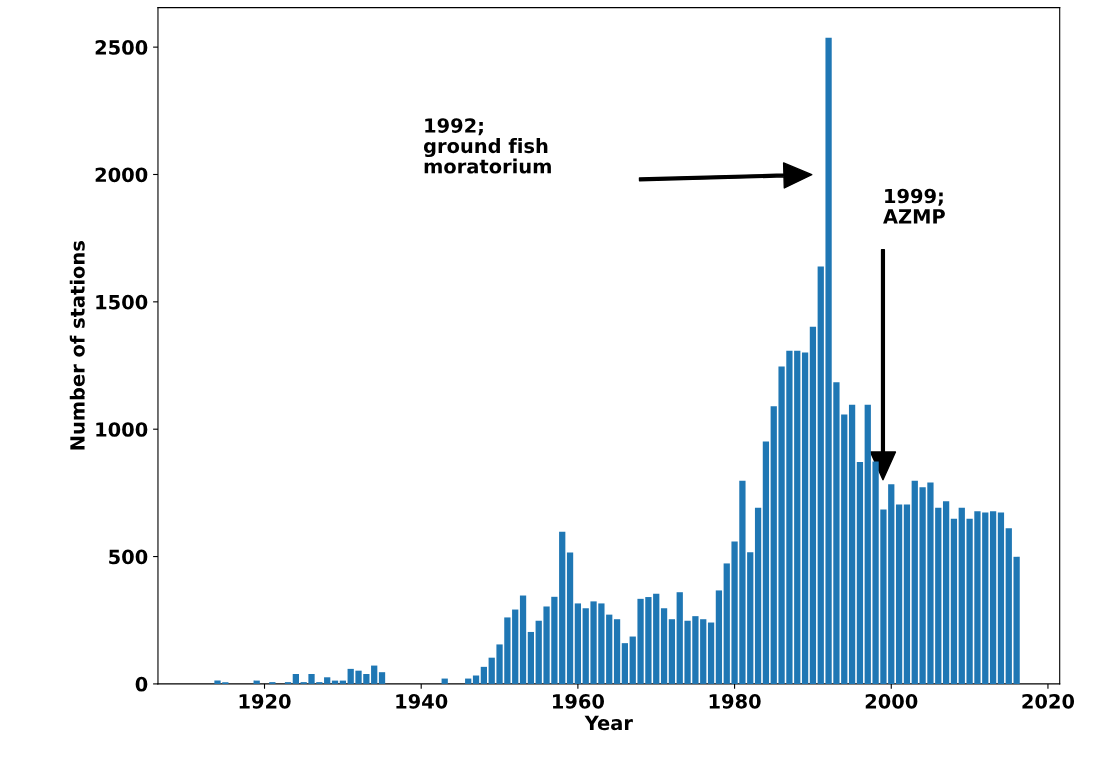 This screenshot has height=765, width=1097. What do you see at coordinates (265, 701) in the screenshot?
I see `x-tick-label: 1920` at bounding box center [265, 701].